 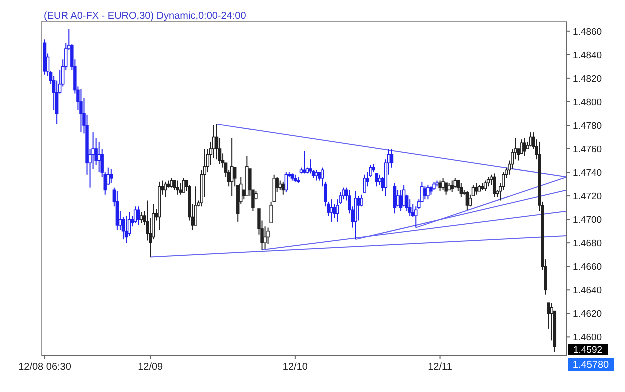 I want to click on y-tick-label: 1.4820, so click(x=587, y=79).